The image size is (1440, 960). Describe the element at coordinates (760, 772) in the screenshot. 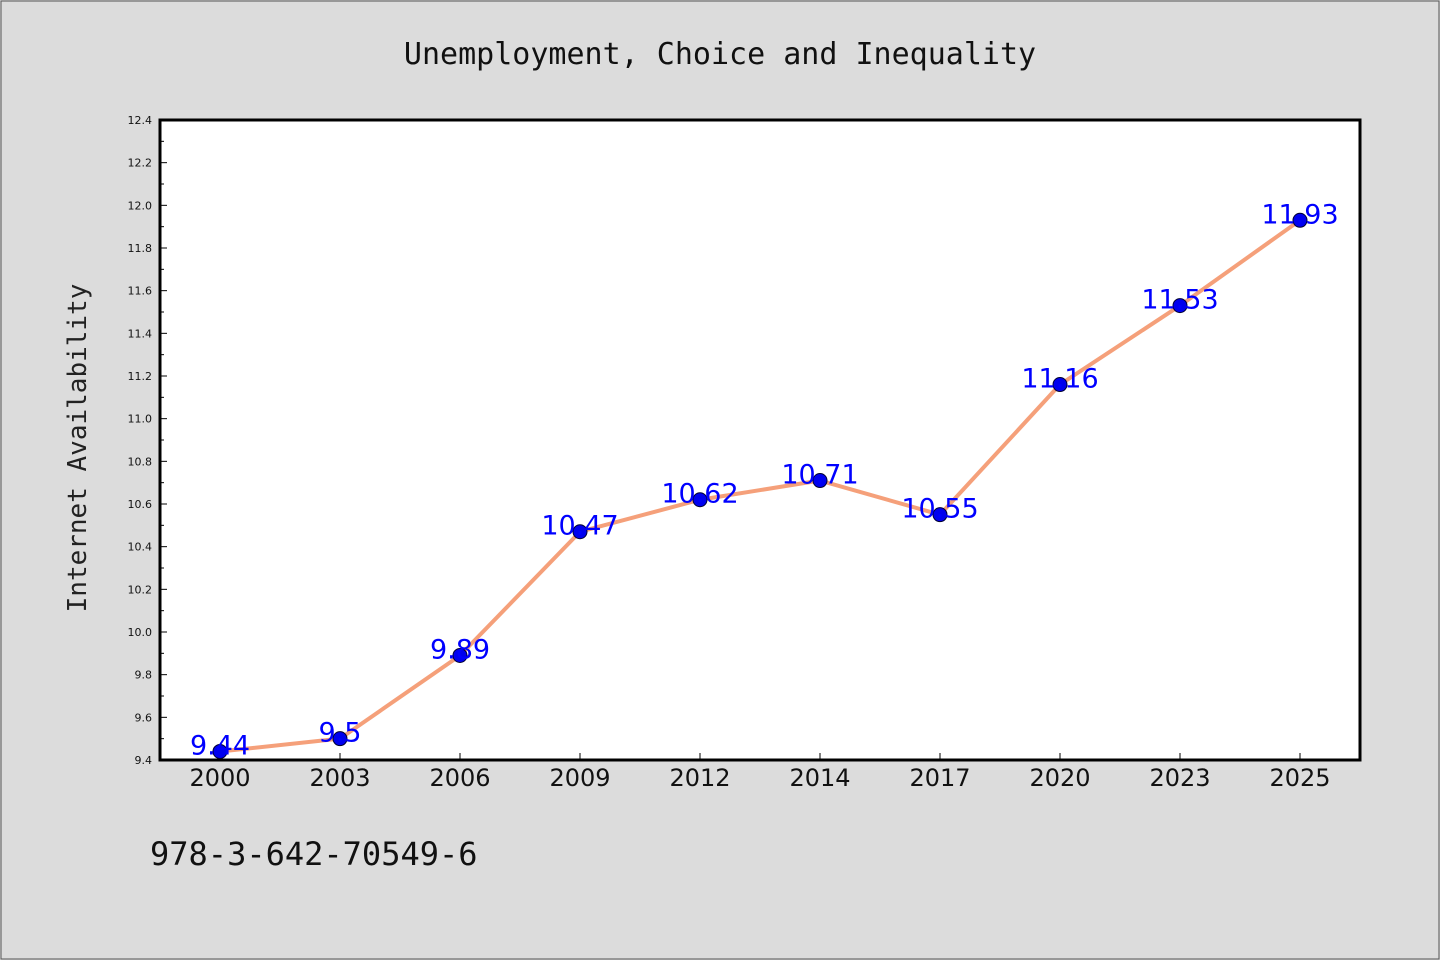

I see `x-axis: 2000 2003 2006 2009 2012 2014 2017 2020 2023 2025` at that location.